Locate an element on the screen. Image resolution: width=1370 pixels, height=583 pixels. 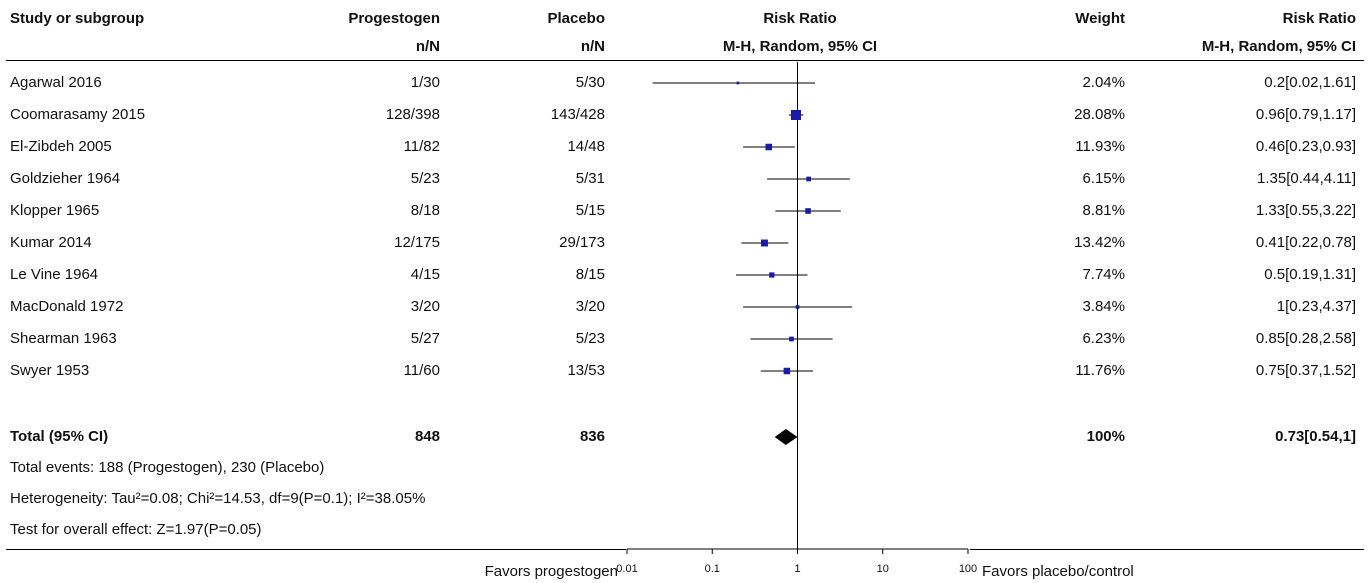
study-name: Coomarasamy 2015 is located at coordinates (78, 114).